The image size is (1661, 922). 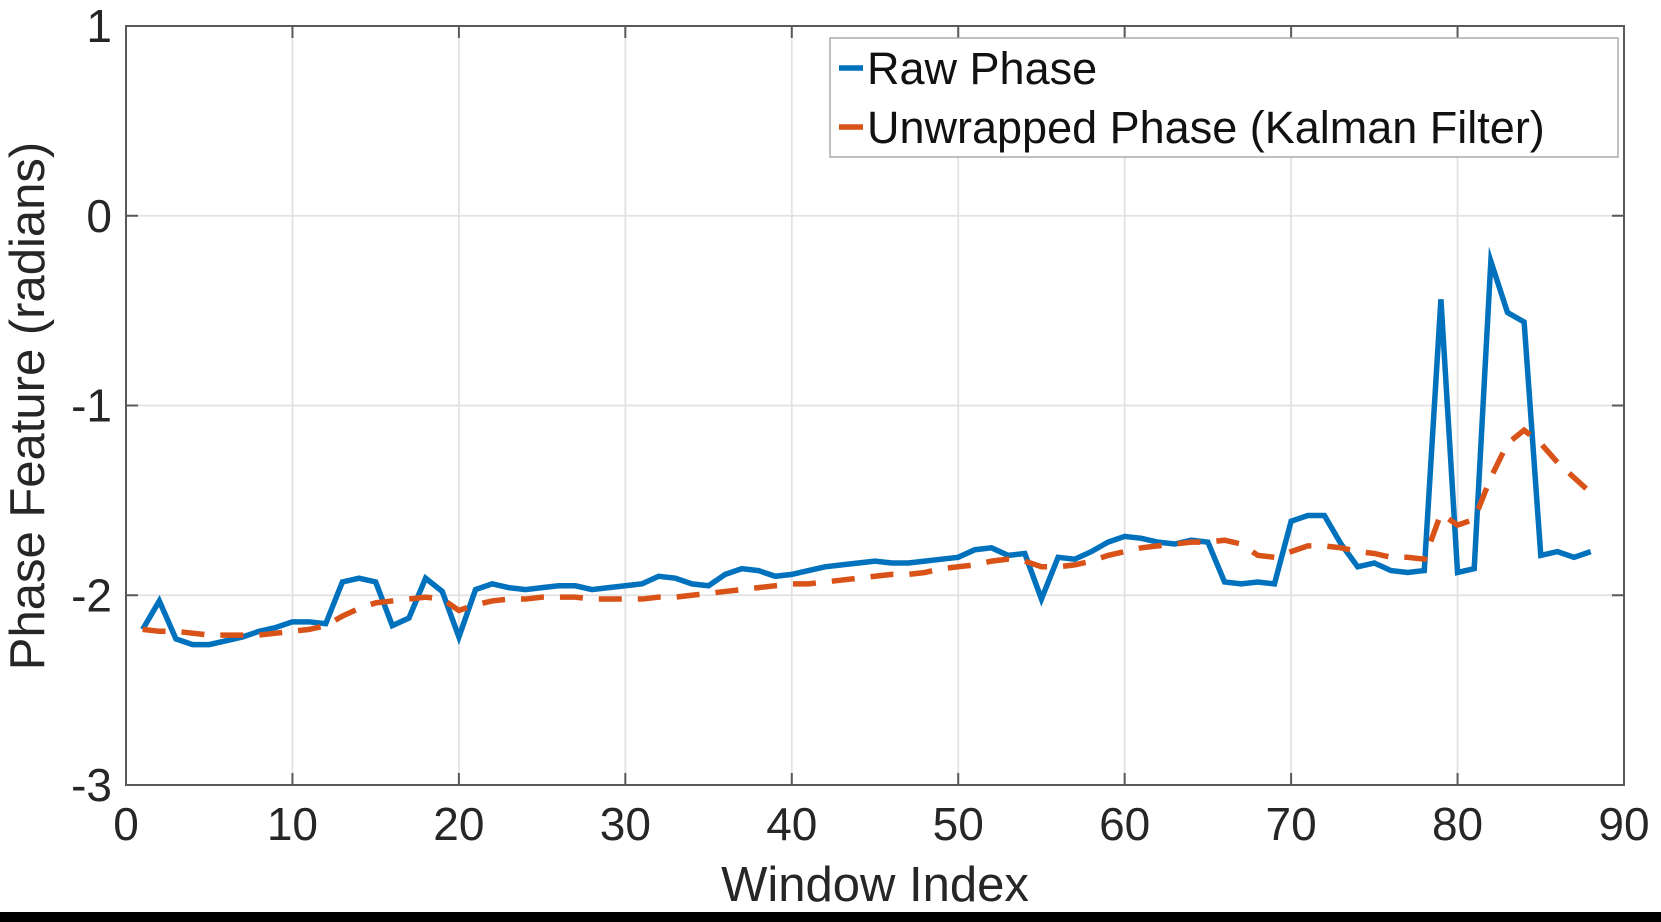 I want to click on bottom-black-bar, so click(x=830, y=917).